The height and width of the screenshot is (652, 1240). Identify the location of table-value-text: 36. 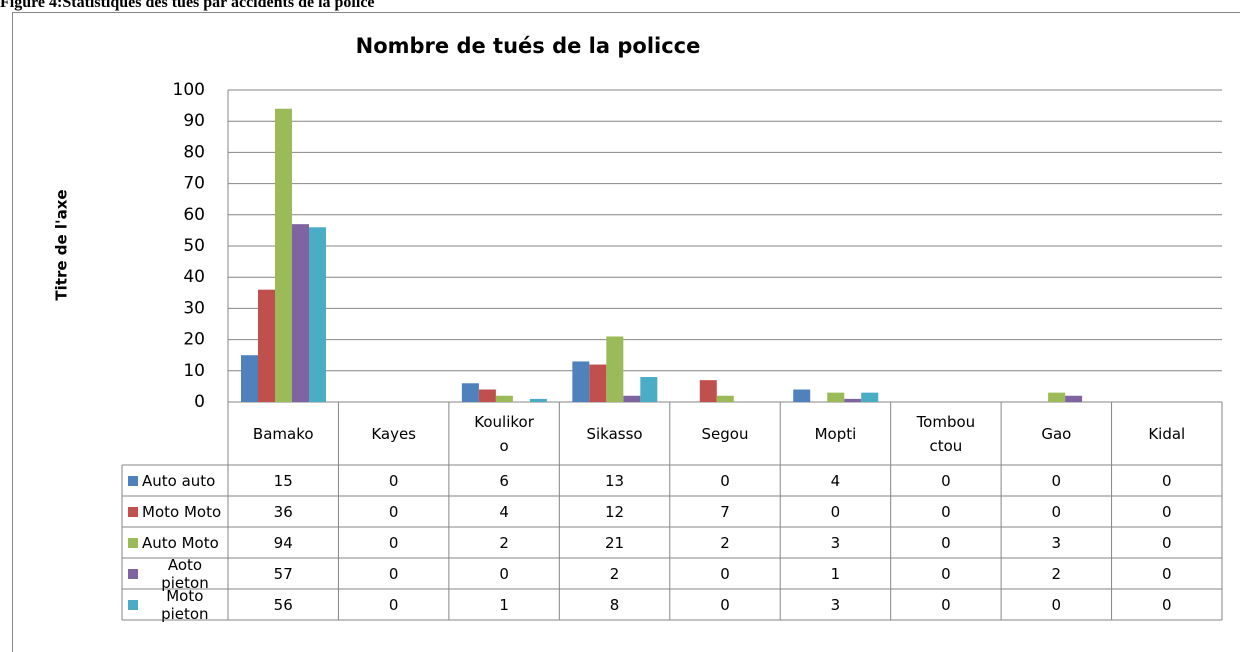
(283, 511).